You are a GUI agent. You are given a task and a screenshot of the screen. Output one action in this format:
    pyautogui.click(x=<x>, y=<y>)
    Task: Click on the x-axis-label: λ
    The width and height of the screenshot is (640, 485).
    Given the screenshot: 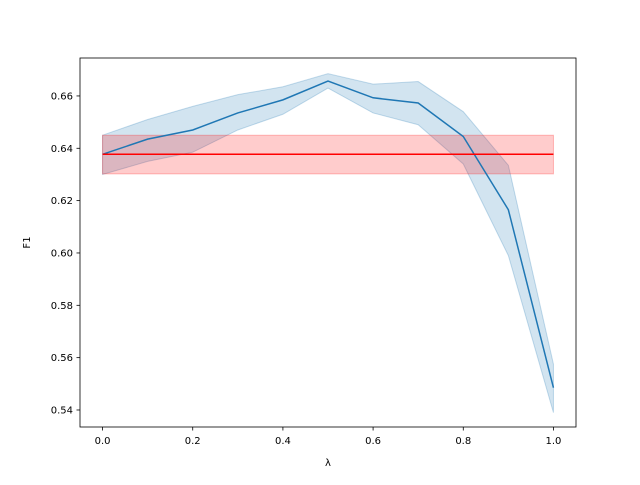 What is the action you would take?
    pyautogui.click(x=328, y=463)
    